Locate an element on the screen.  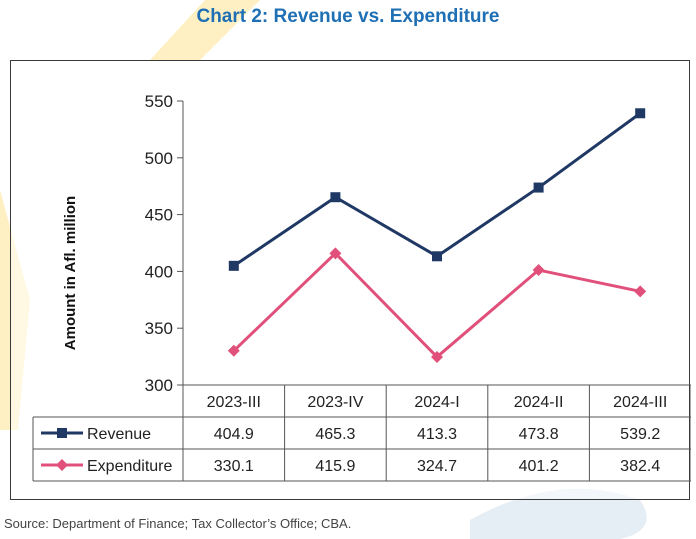
y-axis-title: Amount in Afl. million is located at coordinates (70, 273).